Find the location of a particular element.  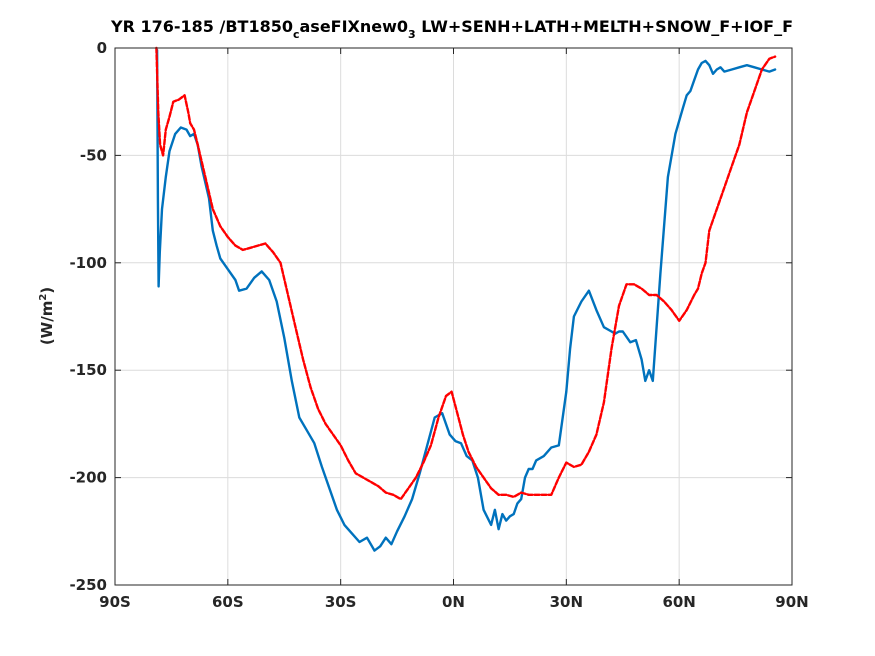

x-tick-label: 90N is located at coordinates (791, 602).